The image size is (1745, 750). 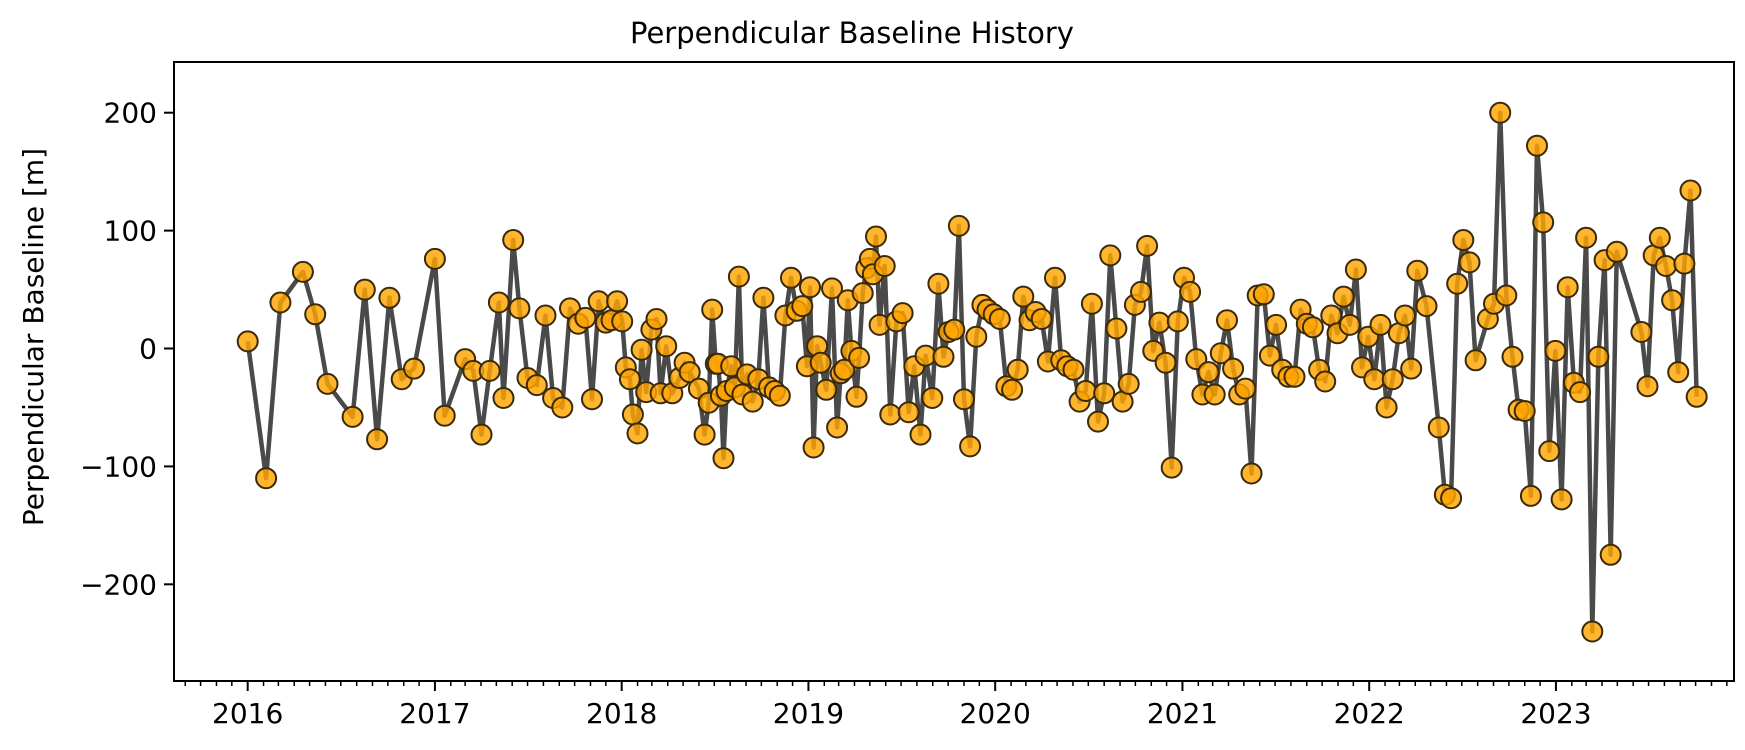 I want to click on x-tick-label: 2020, so click(x=995, y=713).